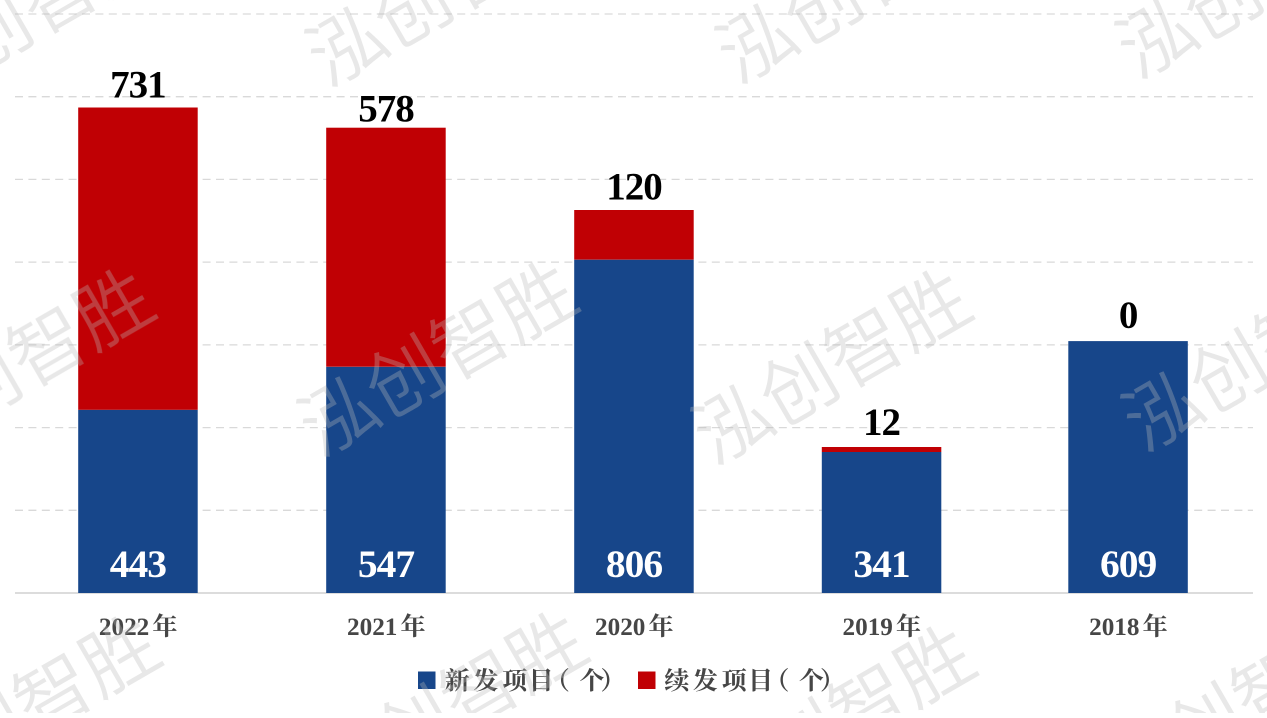 The image size is (1267, 718). Describe the element at coordinates (138, 85) in the screenshot. I see `svg-text: 731` at that location.